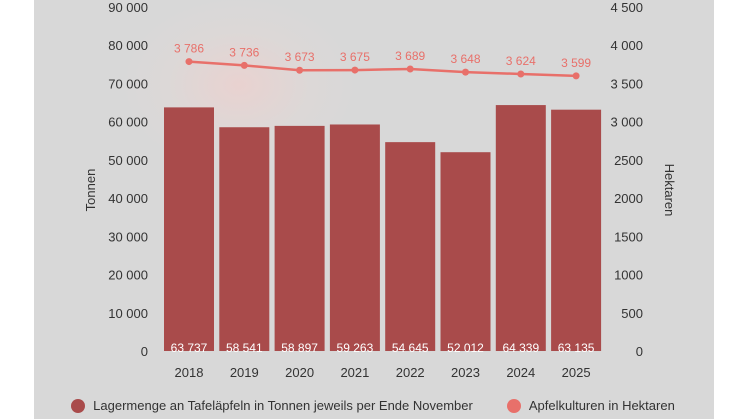 This screenshot has height=419, width=746. Describe the element at coordinates (355, 348) in the screenshot. I see `bar-value-label: 59 263` at that location.